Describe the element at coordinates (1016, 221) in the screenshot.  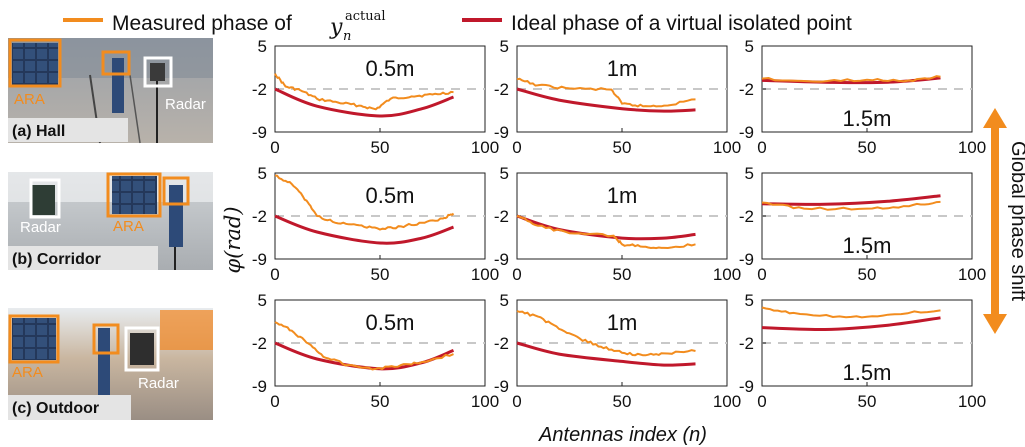
I see `side-annotation: Global phase shift` at that location.